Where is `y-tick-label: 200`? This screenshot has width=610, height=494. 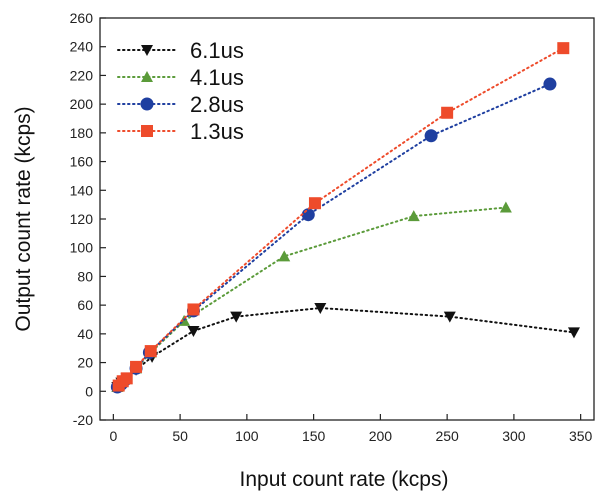
y-tick-label: 200 is located at coordinates (82, 104).